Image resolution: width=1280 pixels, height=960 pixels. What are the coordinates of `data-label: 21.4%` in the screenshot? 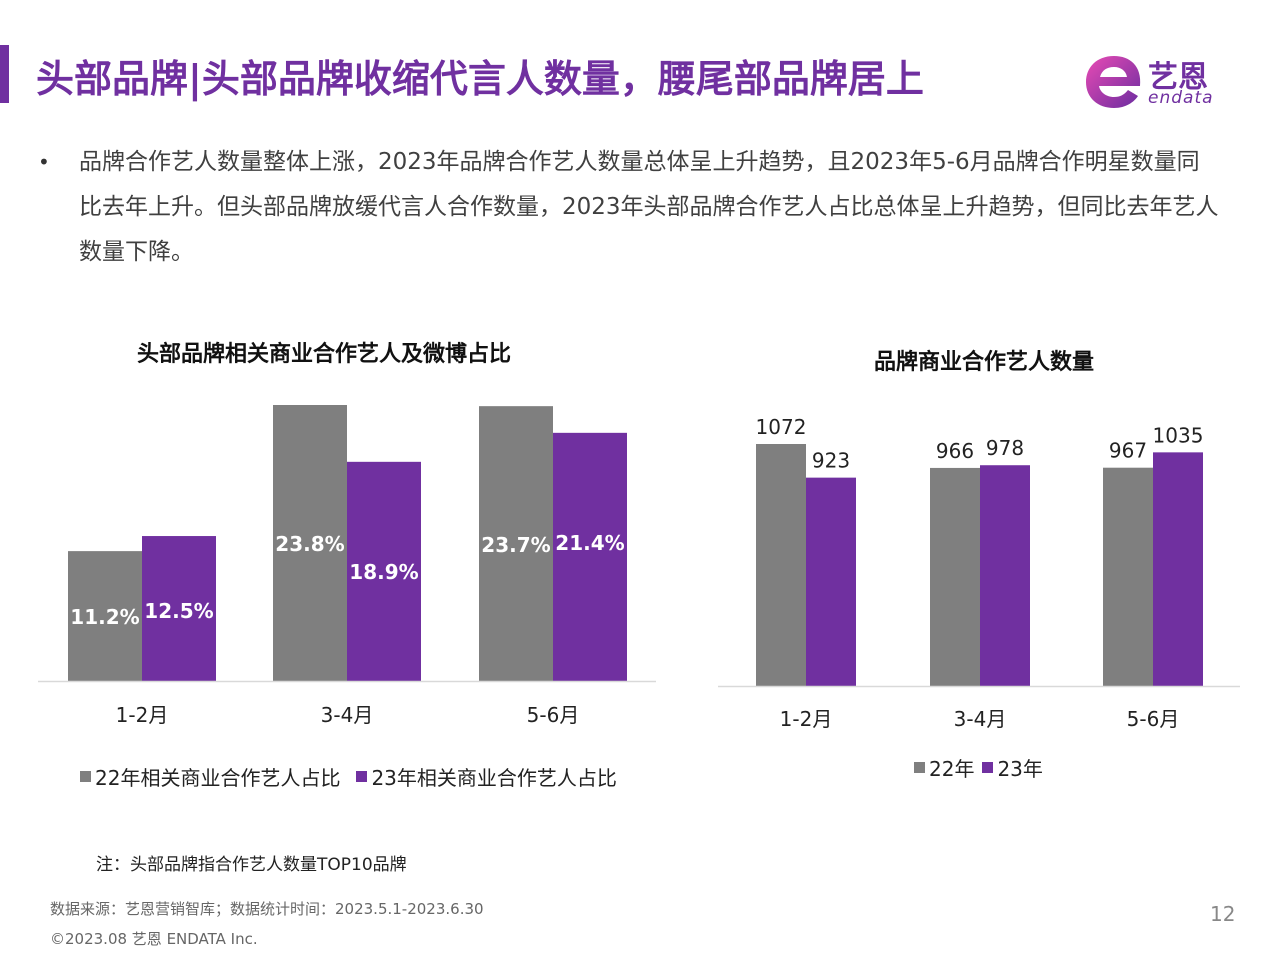 It's located at (589, 543).